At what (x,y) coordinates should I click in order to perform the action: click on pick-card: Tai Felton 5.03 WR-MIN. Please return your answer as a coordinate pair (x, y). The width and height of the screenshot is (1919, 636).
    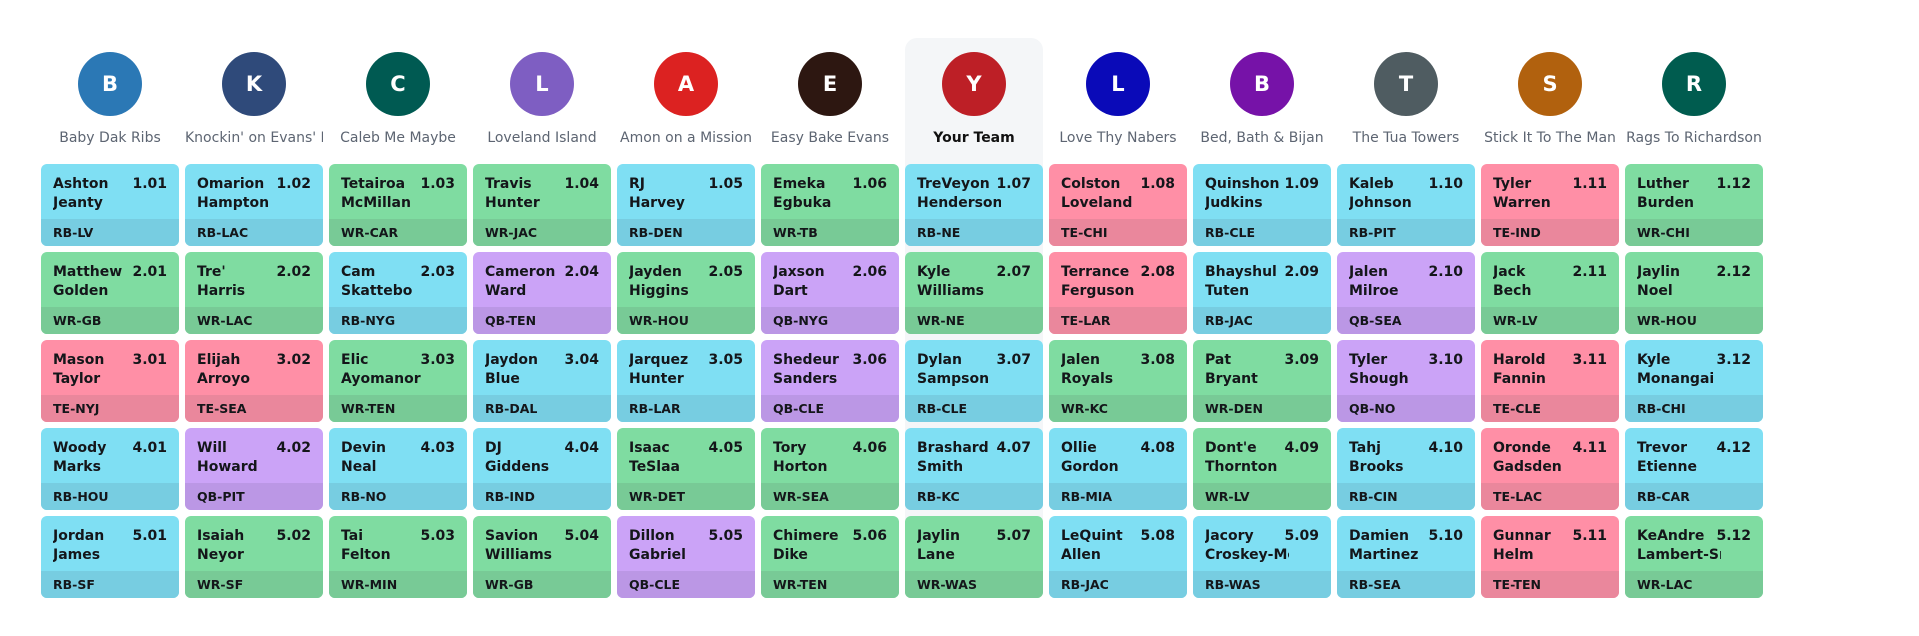
    Looking at the image, I should click on (398, 557).